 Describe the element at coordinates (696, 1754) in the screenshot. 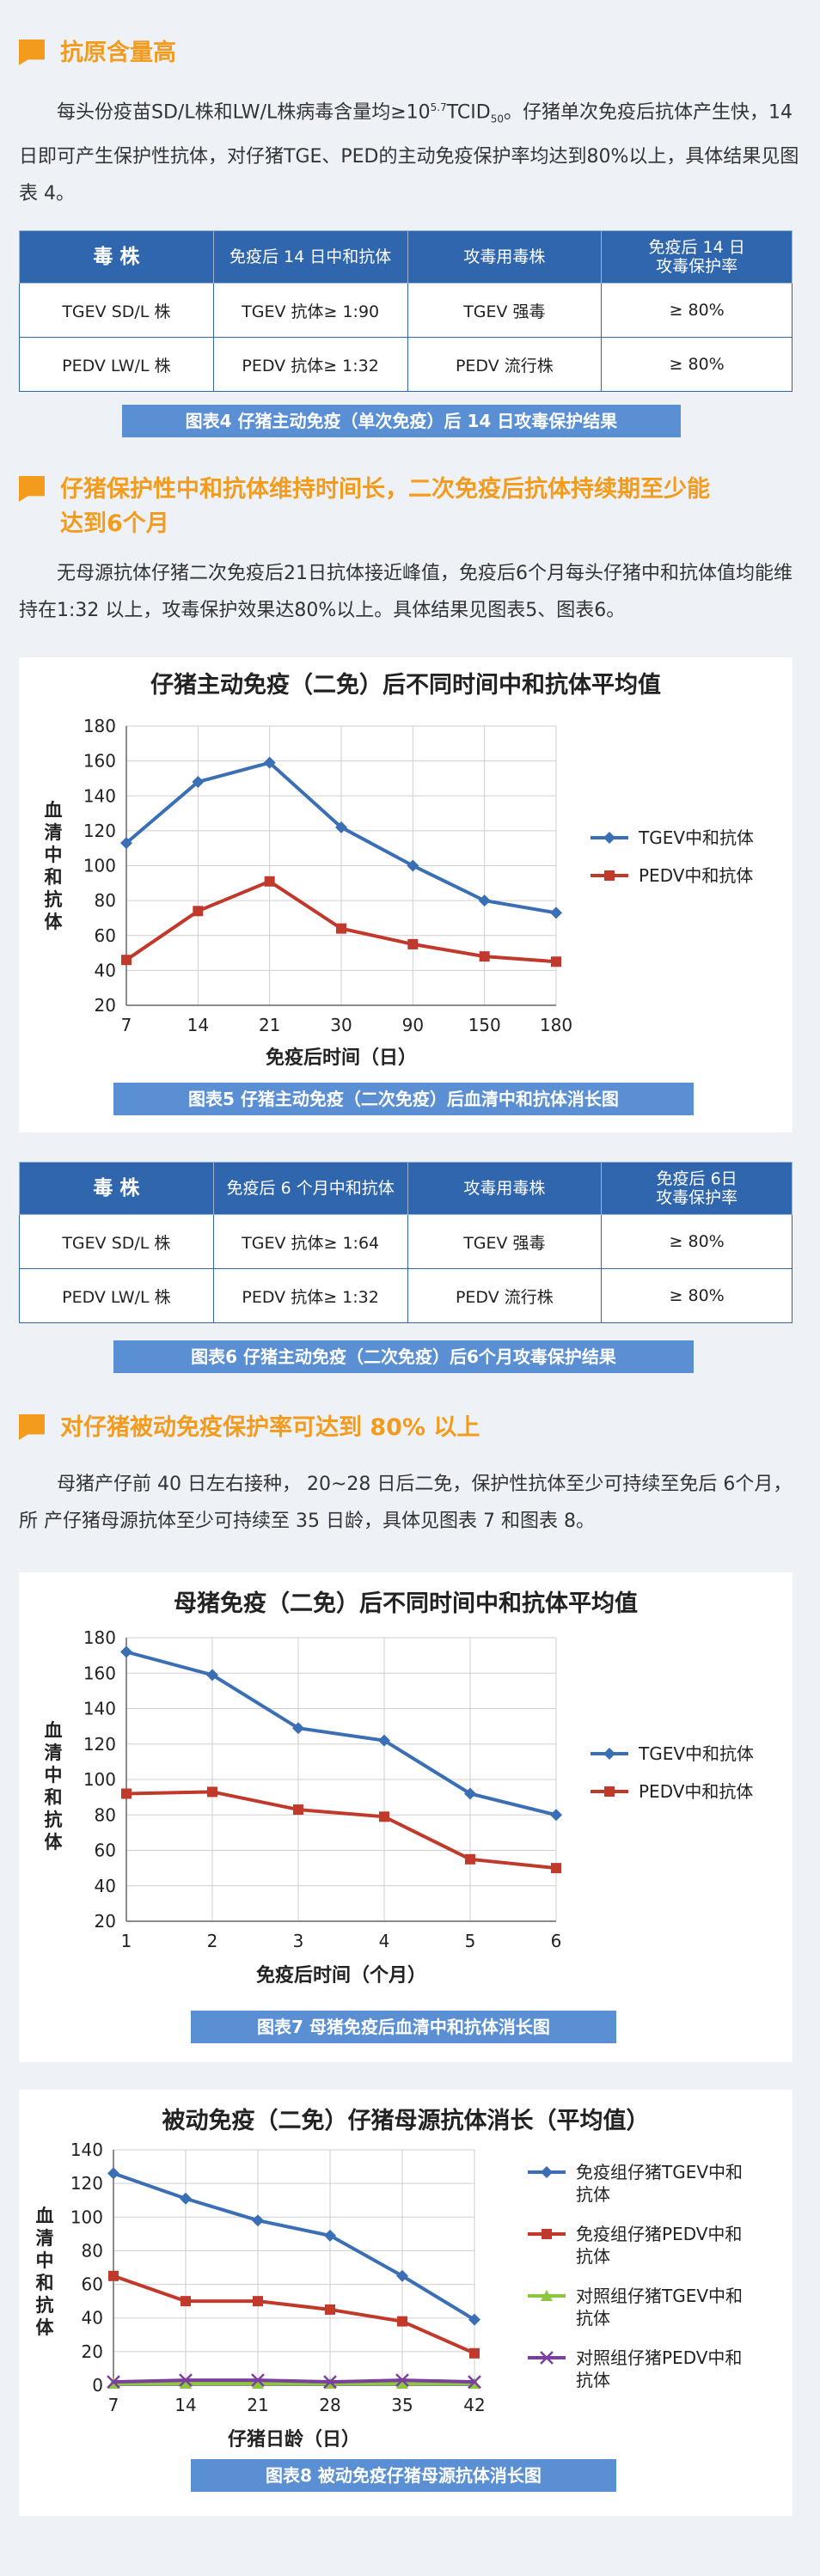

I see `legend-label: TGEV中和抗体` at that location.